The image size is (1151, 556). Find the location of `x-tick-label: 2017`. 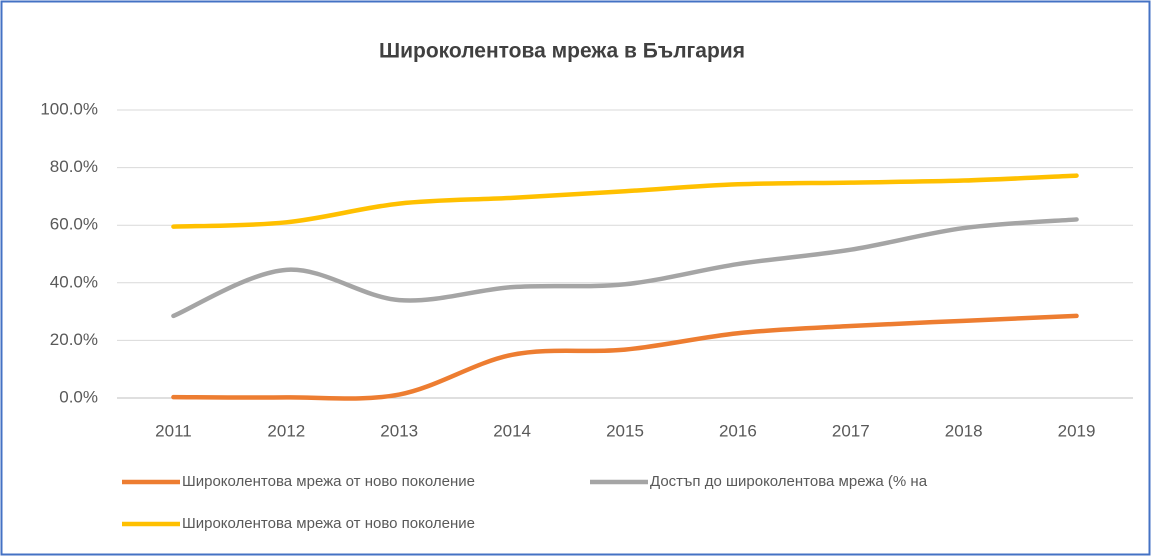

x-tick-label: 2017 is located at coordinates (851, 430).